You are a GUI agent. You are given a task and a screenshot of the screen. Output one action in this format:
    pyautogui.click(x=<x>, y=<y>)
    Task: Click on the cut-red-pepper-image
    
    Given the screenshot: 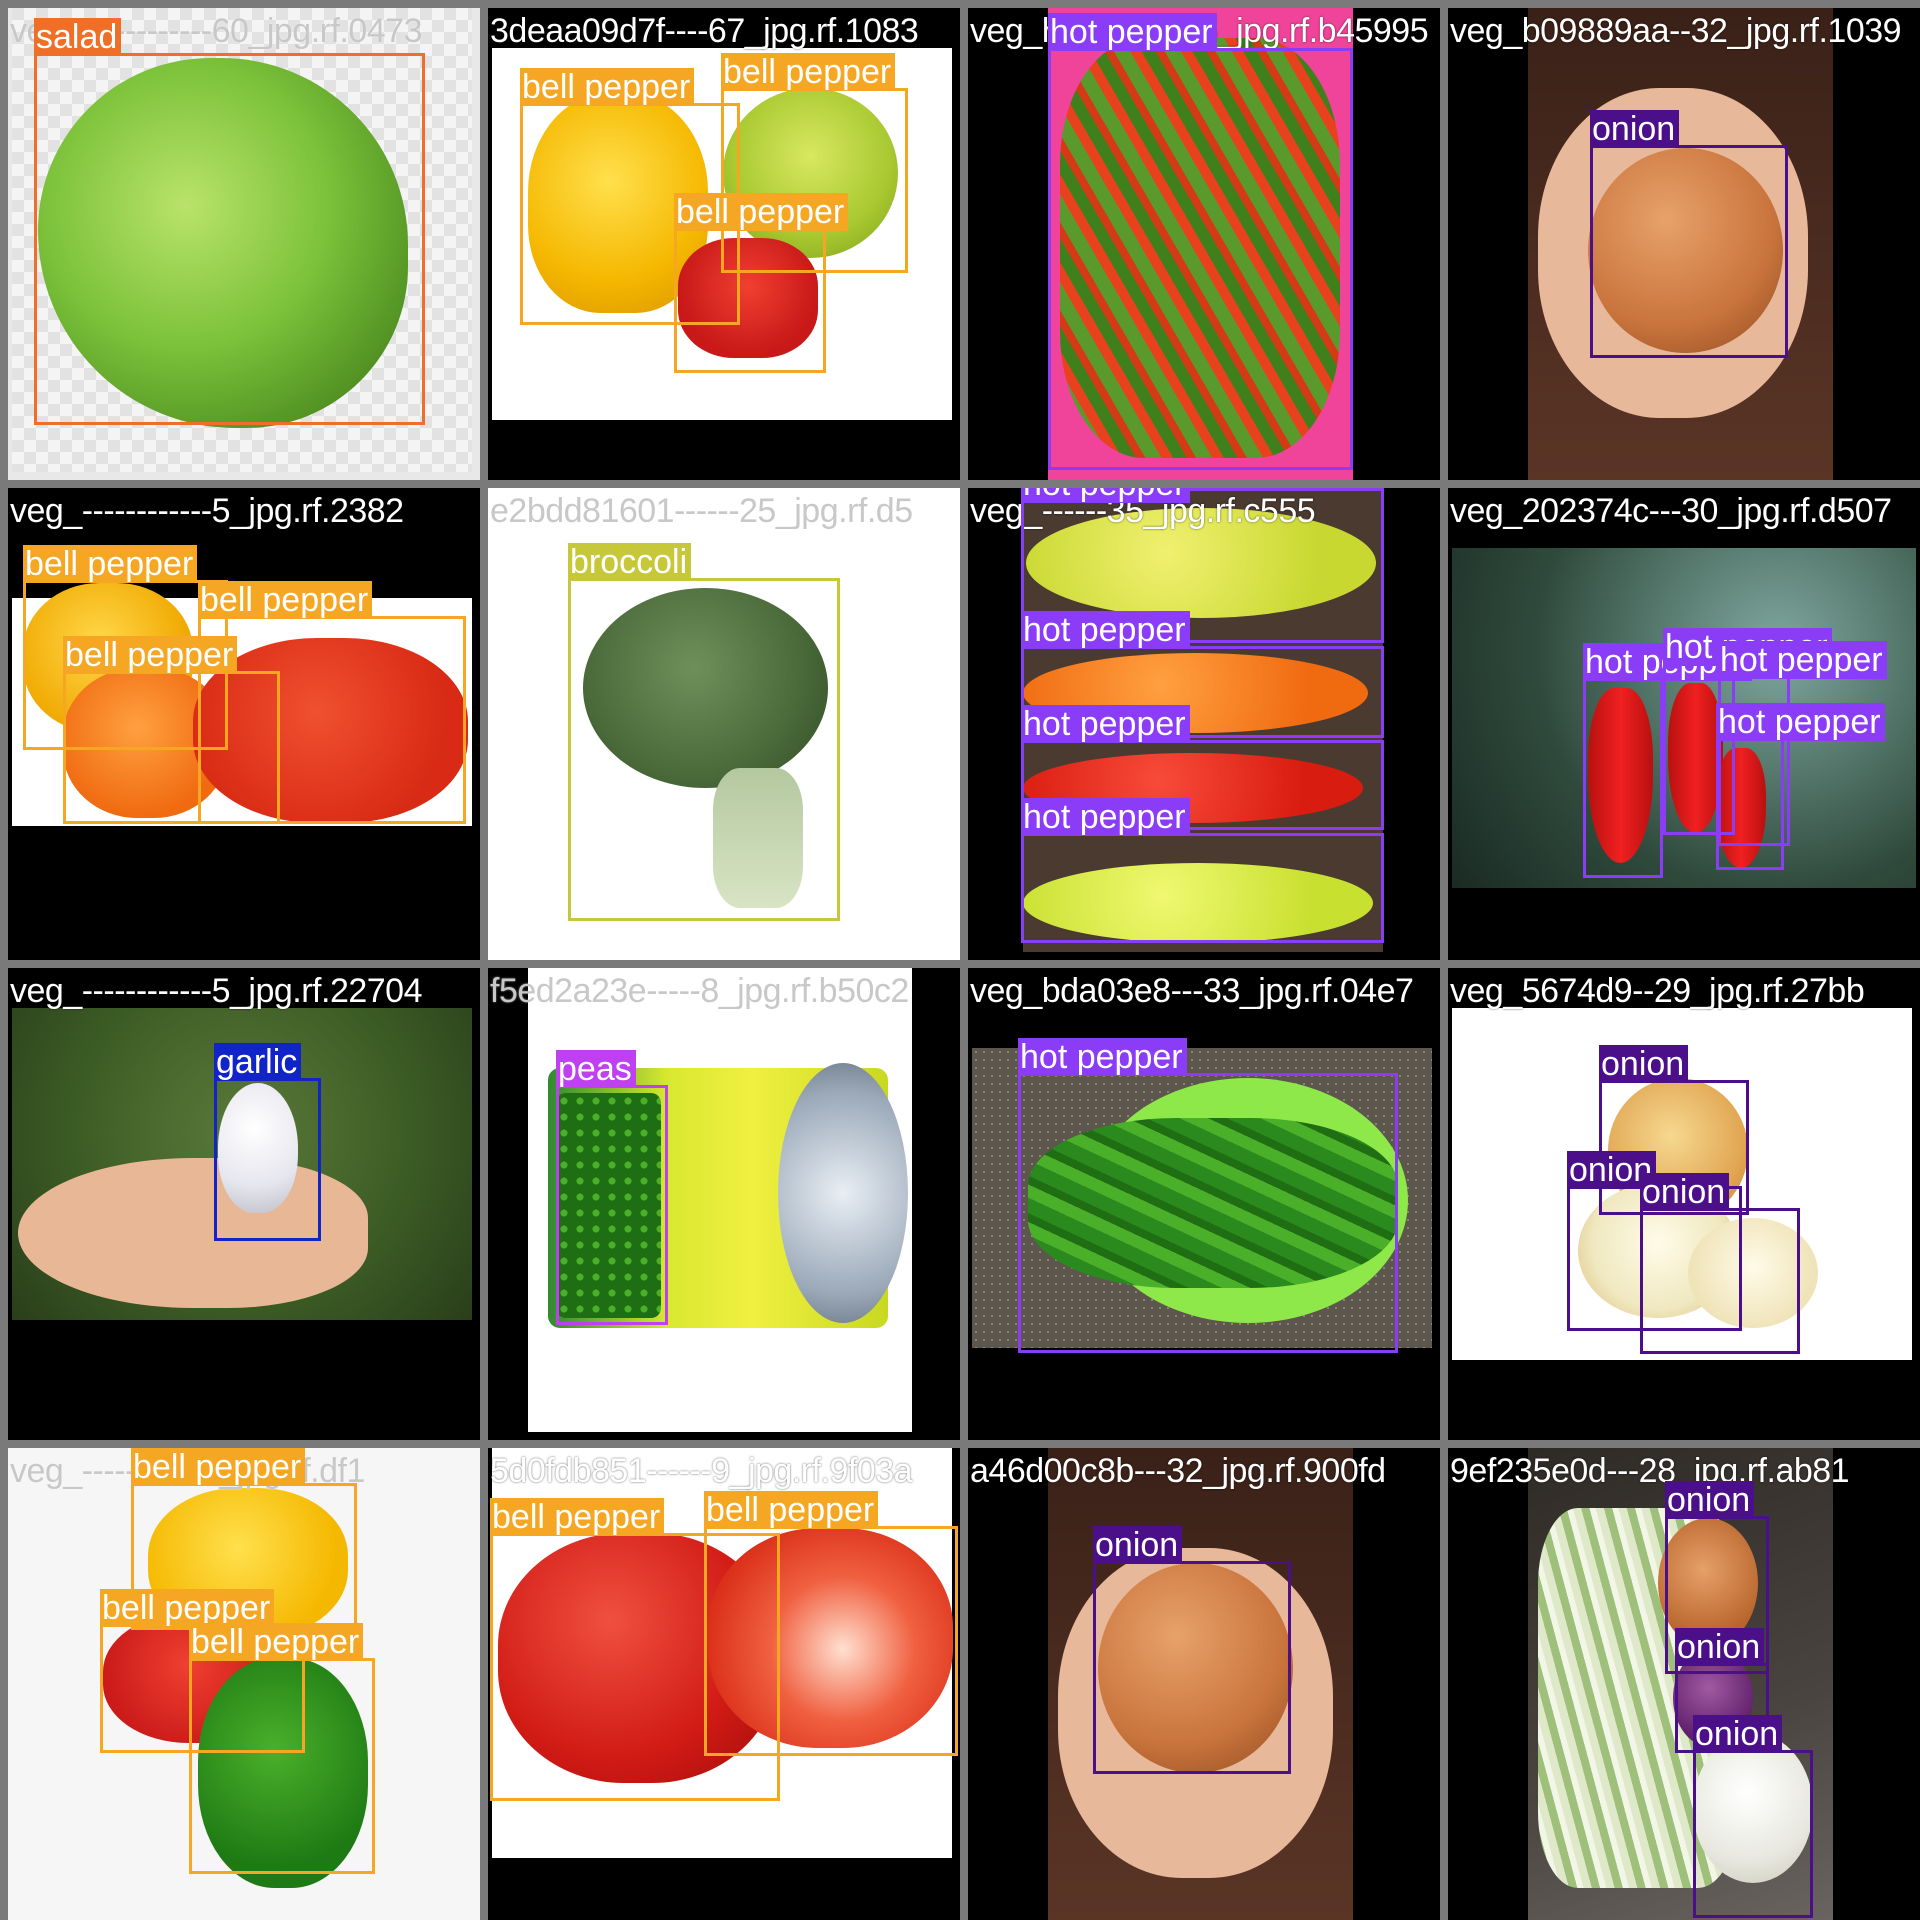 What is the action you would take?
    pyautogui.click(x=830, y=1638)
    